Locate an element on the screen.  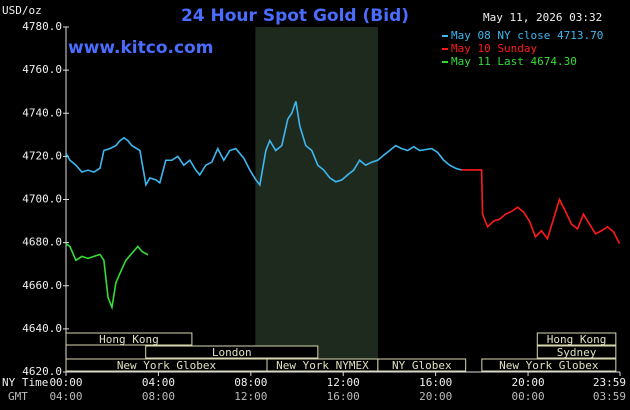
timestamp: May 11, 2026 03:32 is located at coordinates (542, 17).